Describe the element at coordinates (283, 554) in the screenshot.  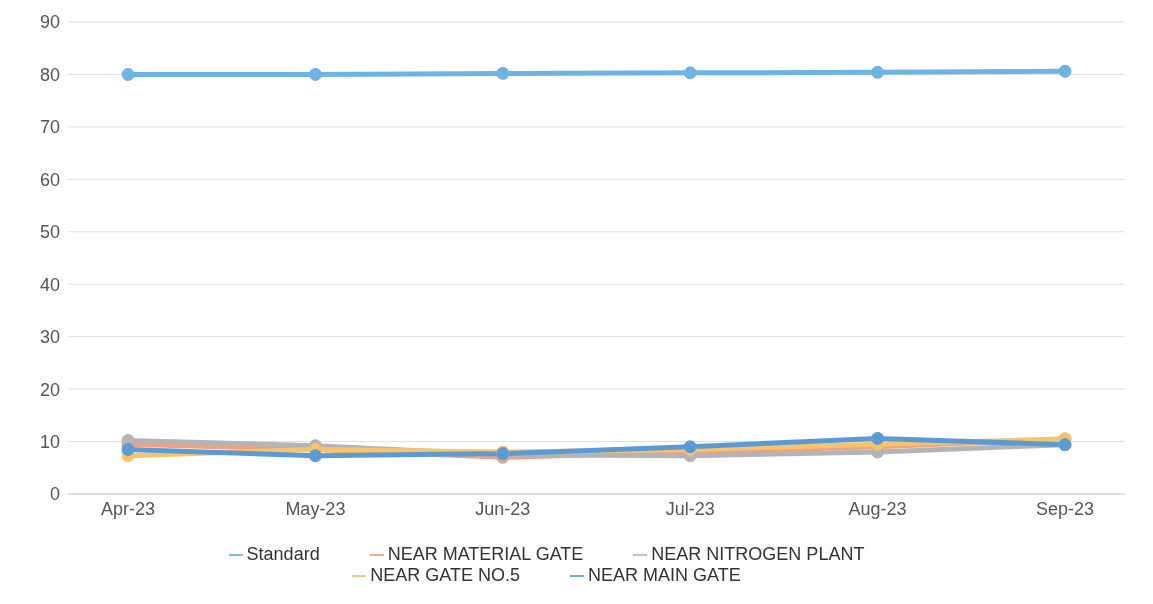
I see `legend-label: Standard` at that location.